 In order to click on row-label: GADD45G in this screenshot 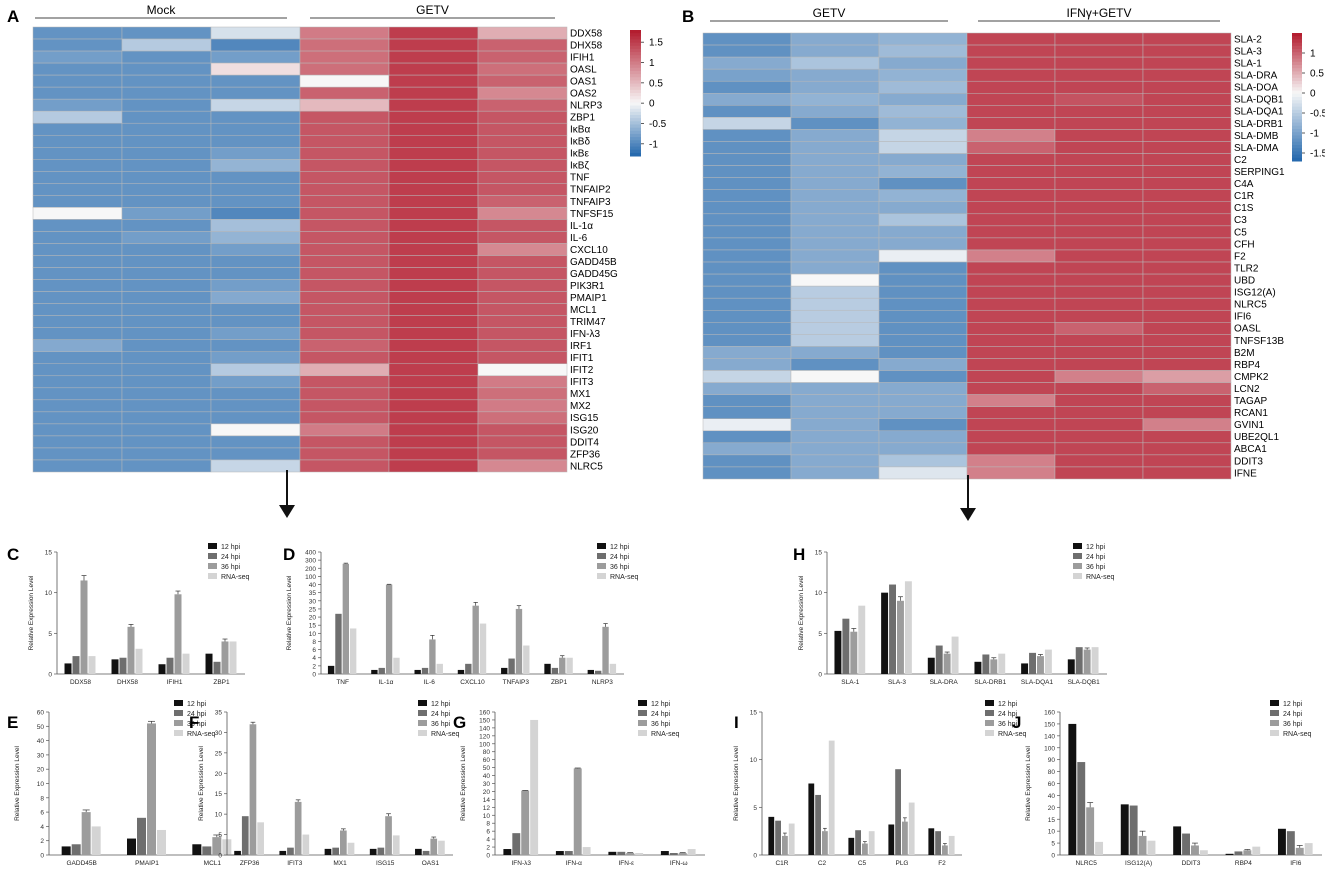, I will do `click(594, 274)`.